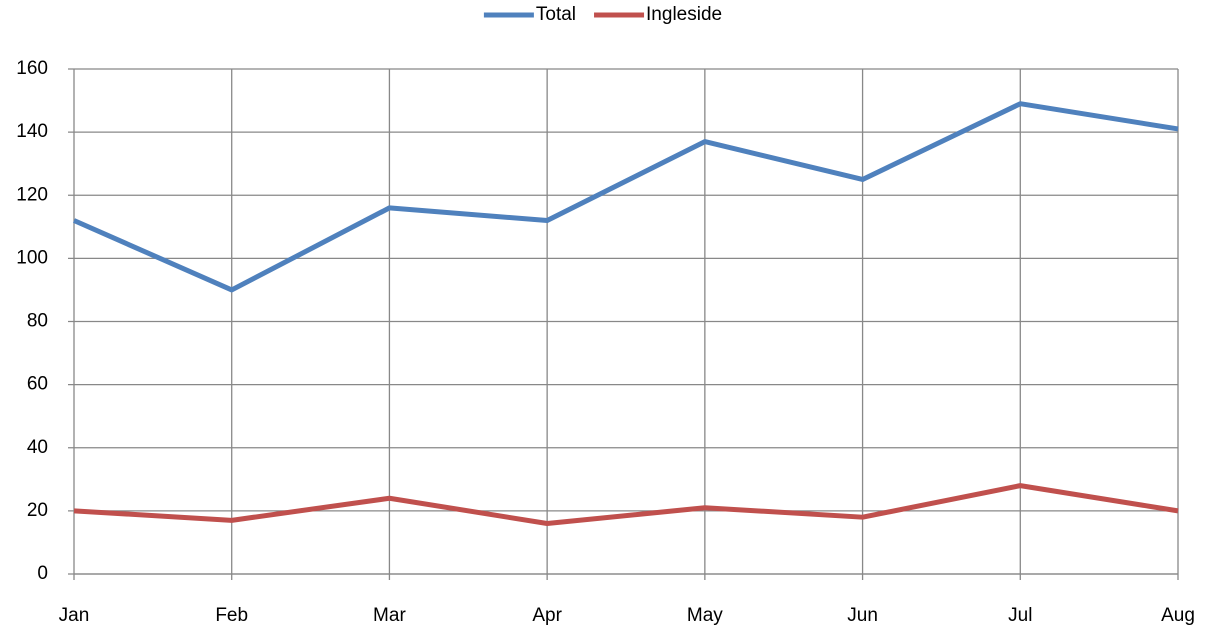 Image resolution: width=1206 pixels, height=631 pixels. What do you see at coordinates (32, 257) in the screenshot?
I see `y-tick-label: 100` at bounding box center [32, 257].